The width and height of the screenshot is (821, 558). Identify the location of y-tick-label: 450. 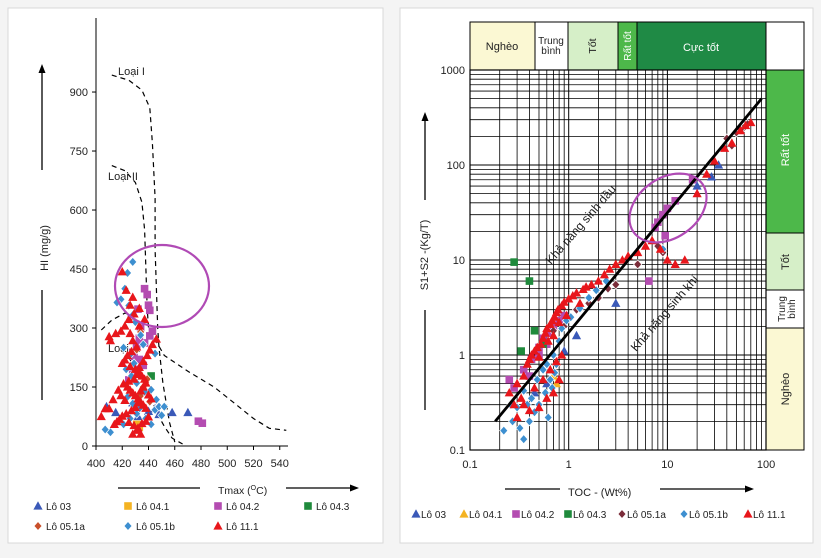
(79, 270).